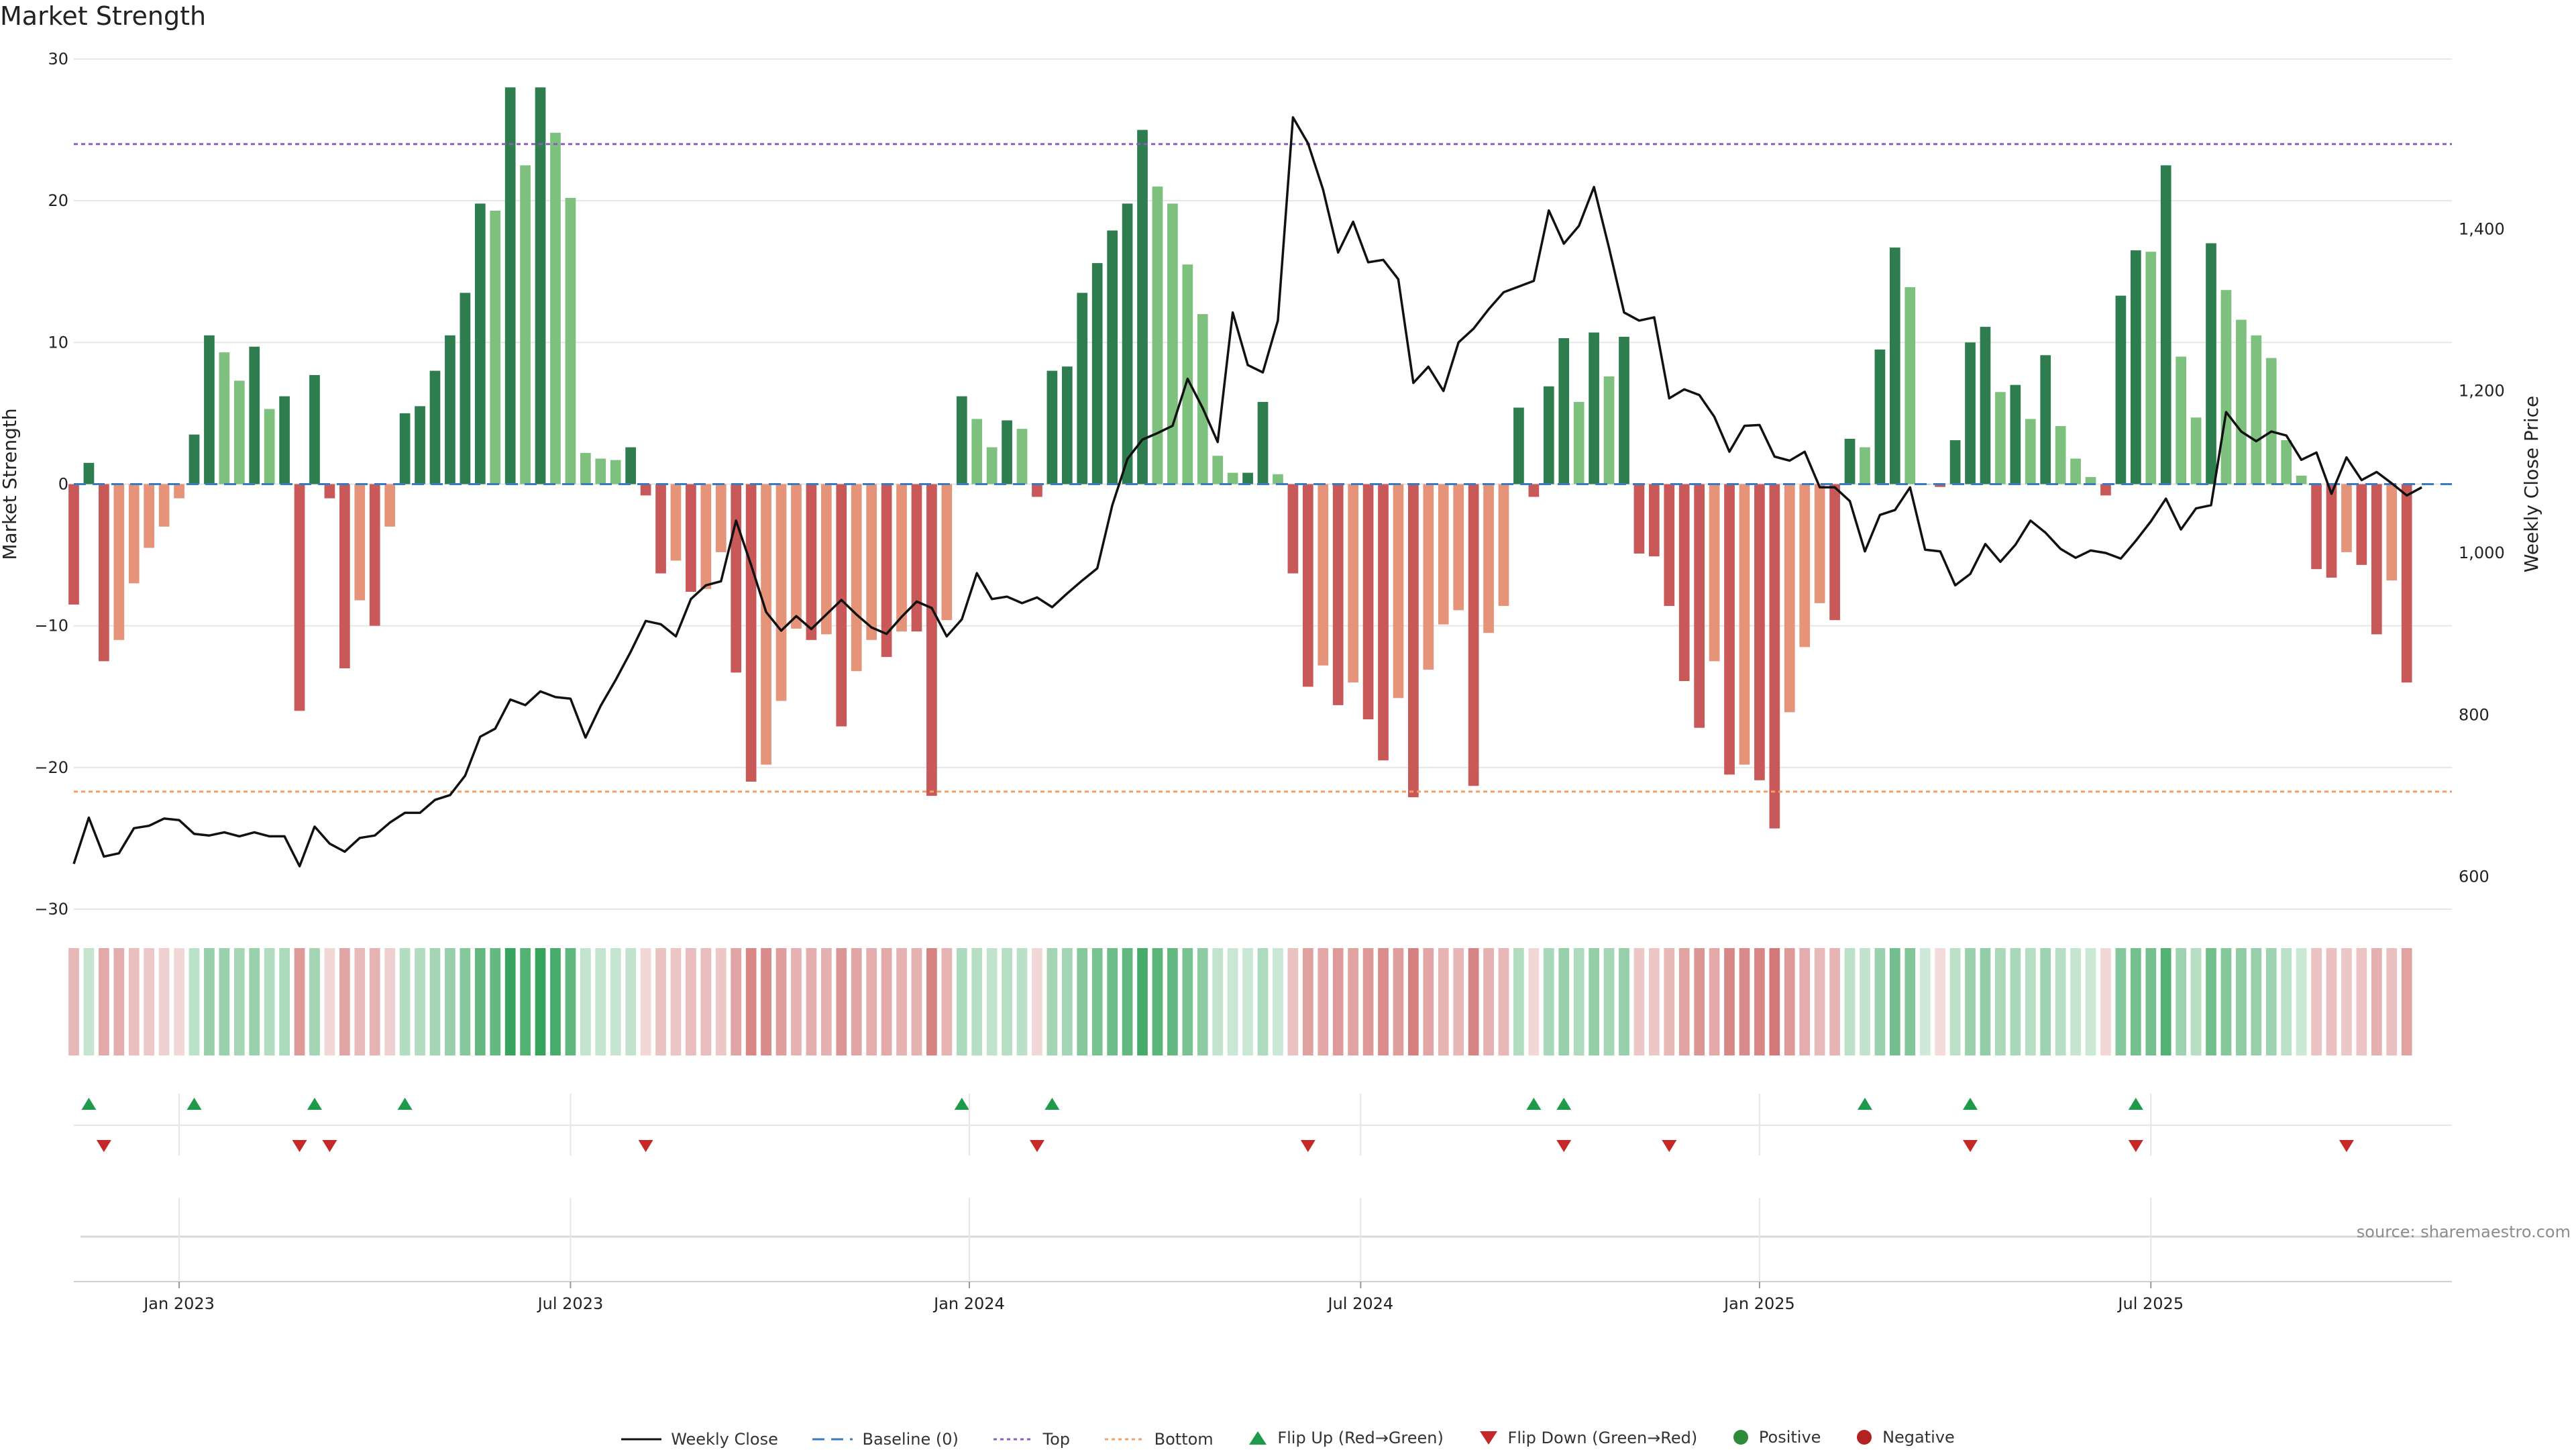  What do you see at coordinates (1056, 1439) in the screenshot?
I see `legend-top-label: Top` at bounding box center [1056, 1439].